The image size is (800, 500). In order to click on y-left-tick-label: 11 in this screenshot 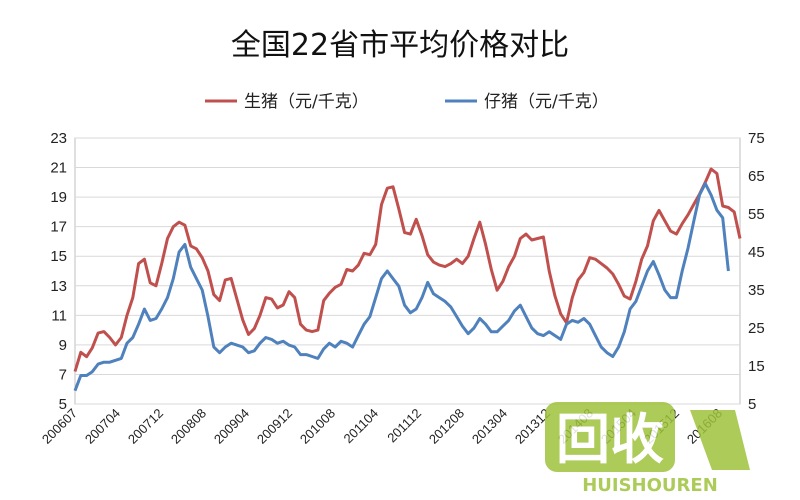, I will do `click(59, 315)`.